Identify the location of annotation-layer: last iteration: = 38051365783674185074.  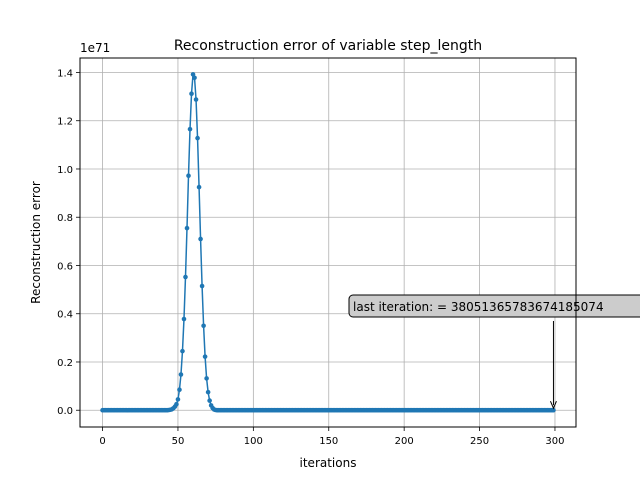
(494, 352).